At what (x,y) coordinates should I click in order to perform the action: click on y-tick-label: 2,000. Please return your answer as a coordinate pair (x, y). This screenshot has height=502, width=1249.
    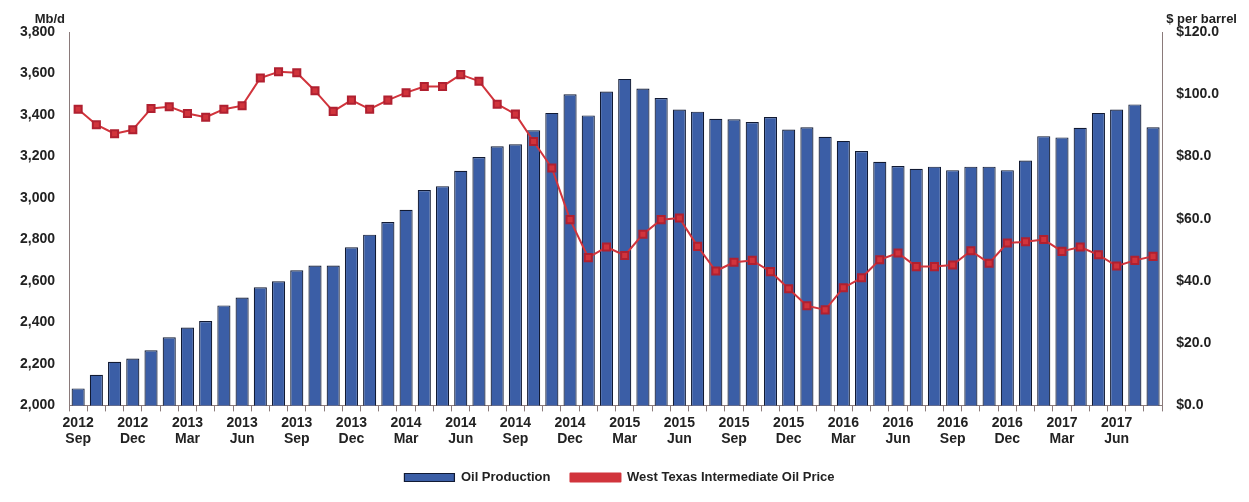
    Looking at the image, I should click on (37, 404).